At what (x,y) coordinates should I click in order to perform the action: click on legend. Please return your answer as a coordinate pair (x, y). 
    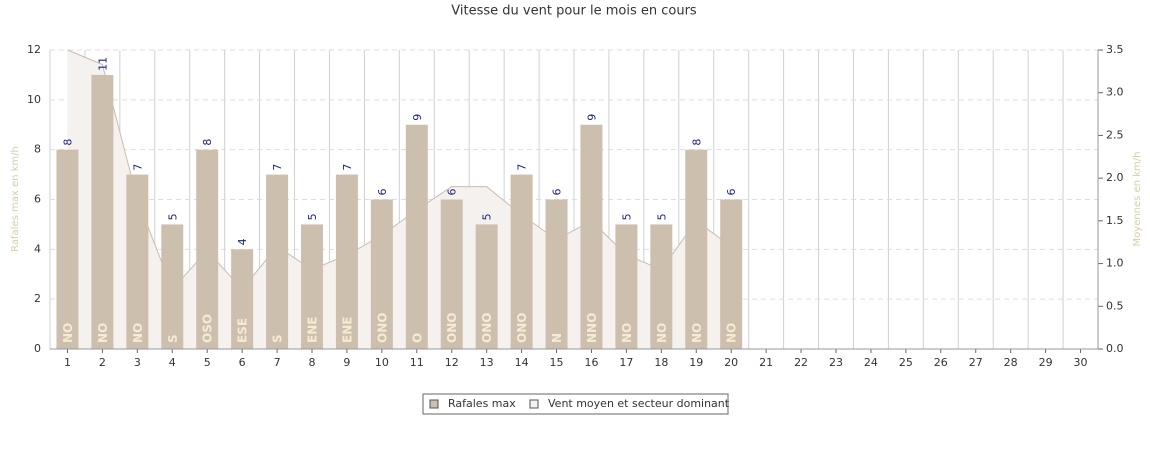
    Looking at the image, I should click on (575, 404).